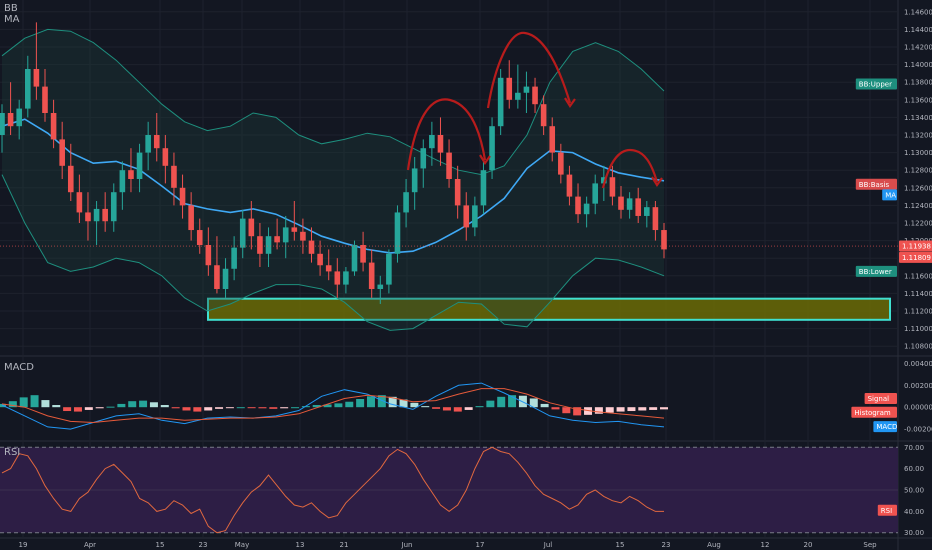  What do you see at coordinates (446, 134) in the screenshot?
I see `arrow-curve` at bounding box center [446, 134].